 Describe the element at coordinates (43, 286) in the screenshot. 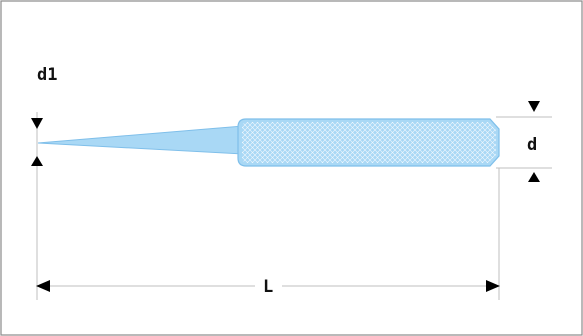

I see `overall-length-left-arrow` at that location.